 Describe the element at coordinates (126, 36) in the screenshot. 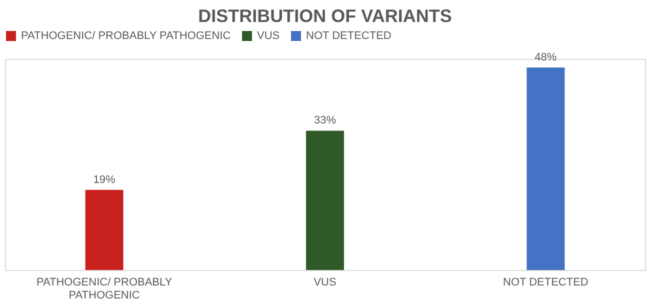

I see `legend-label: PATHOGENIC/ PROBABLY PATHOGENIC` at that location.